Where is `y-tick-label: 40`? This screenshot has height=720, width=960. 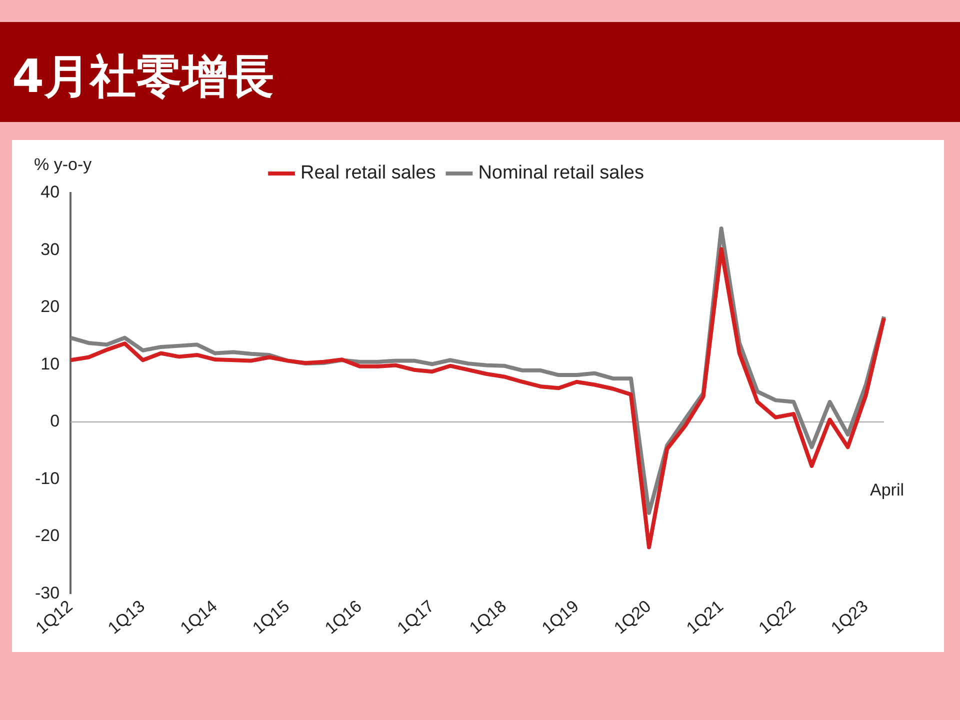
y-tick-label: 40 is located at coordinates (50, 192).